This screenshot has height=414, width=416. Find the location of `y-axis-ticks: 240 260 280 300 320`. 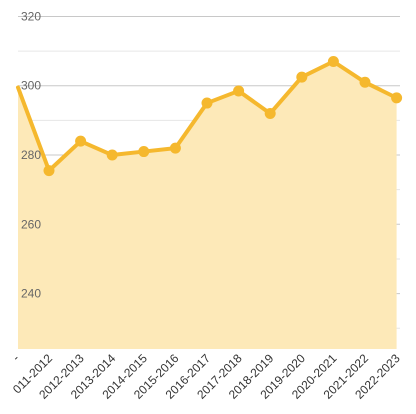

y-axis-ticks: 240 260 280 300 320 is located at coordinates (31, 154).